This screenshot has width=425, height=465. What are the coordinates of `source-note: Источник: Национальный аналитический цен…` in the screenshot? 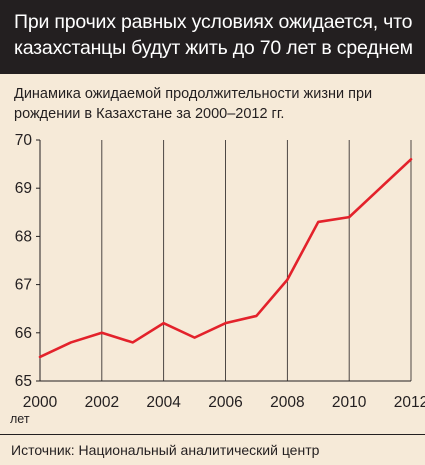 It's located at (212, 449).